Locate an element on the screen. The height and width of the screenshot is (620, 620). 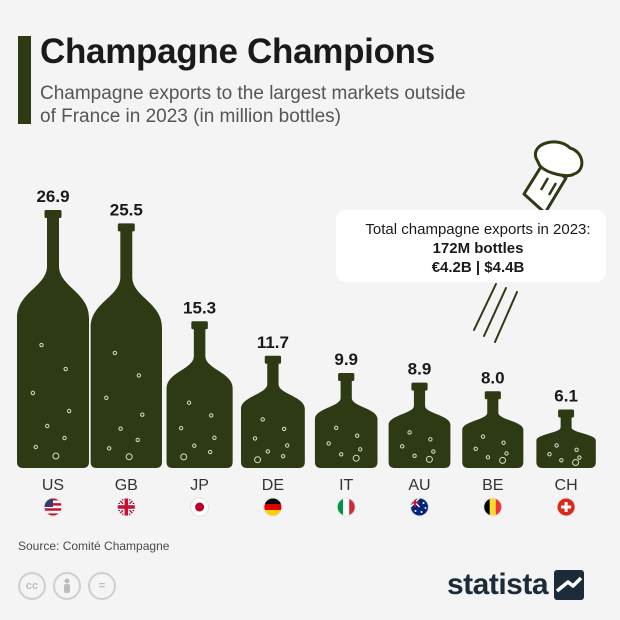
license-icons: cc = is located at coordinates (67, 586).